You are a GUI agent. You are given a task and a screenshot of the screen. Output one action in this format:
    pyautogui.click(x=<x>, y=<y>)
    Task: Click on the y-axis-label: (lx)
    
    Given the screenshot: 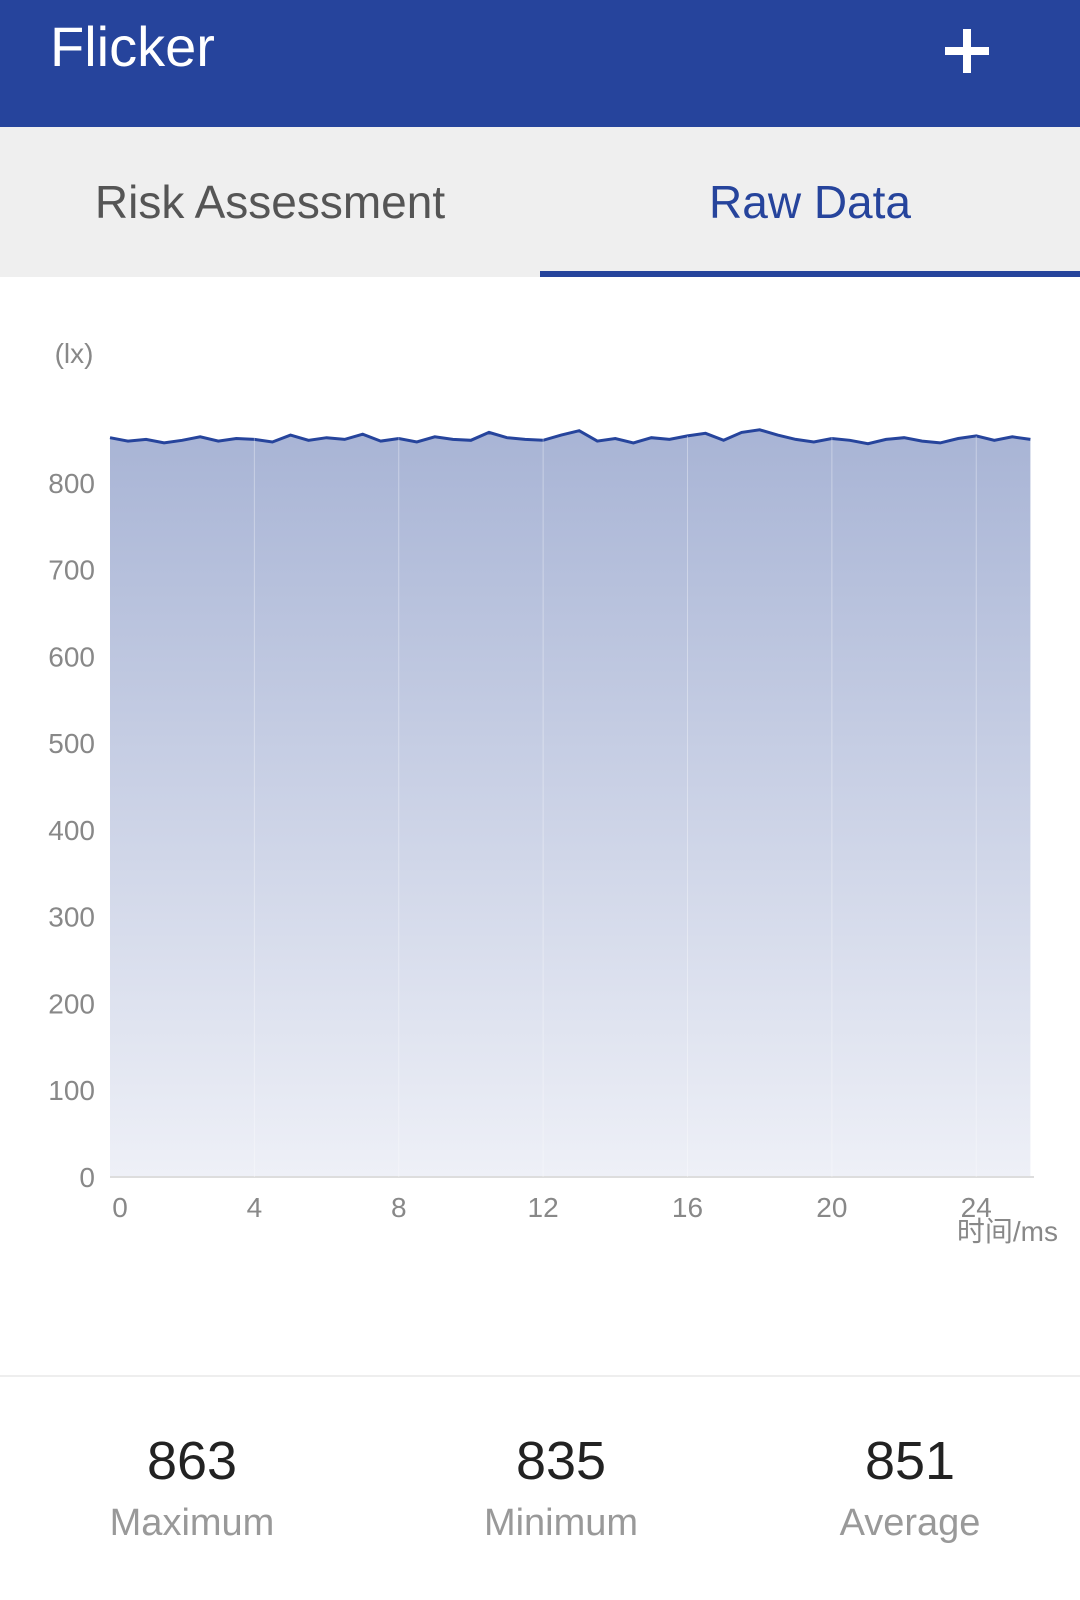 What is the action you would take?
    pyautogui.click(x=74, y=353)
    